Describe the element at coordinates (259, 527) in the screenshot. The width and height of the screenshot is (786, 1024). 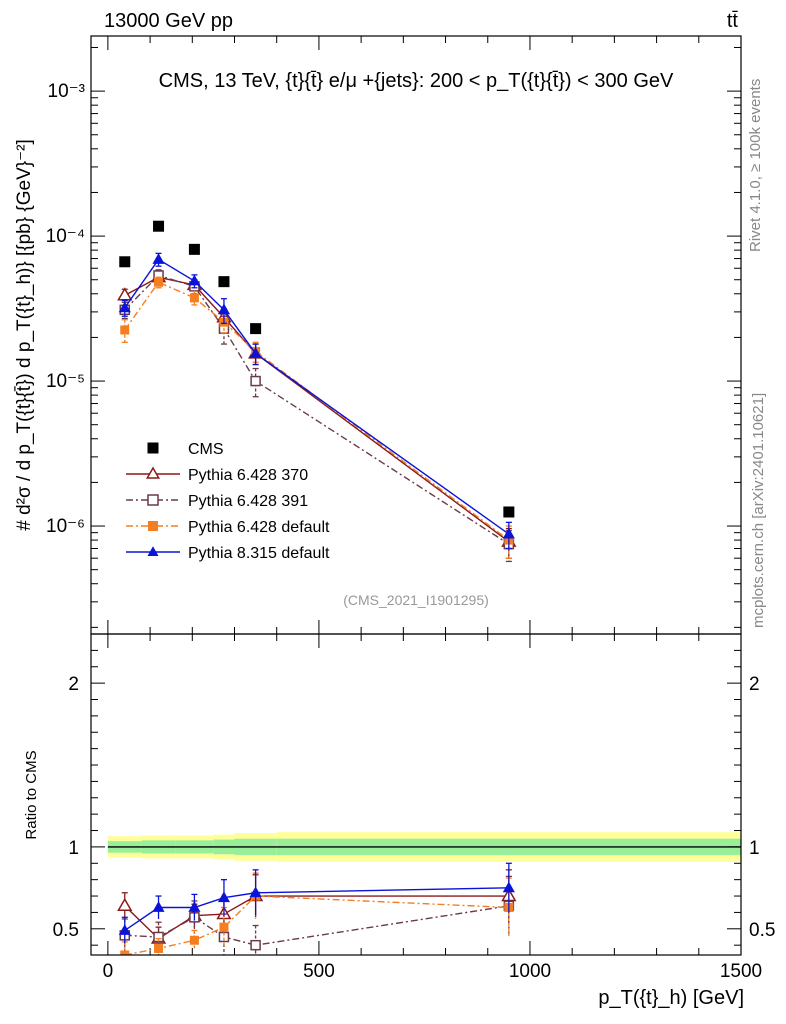
I see `legend-label-p6def: Pythia 6.428 default` at that location.